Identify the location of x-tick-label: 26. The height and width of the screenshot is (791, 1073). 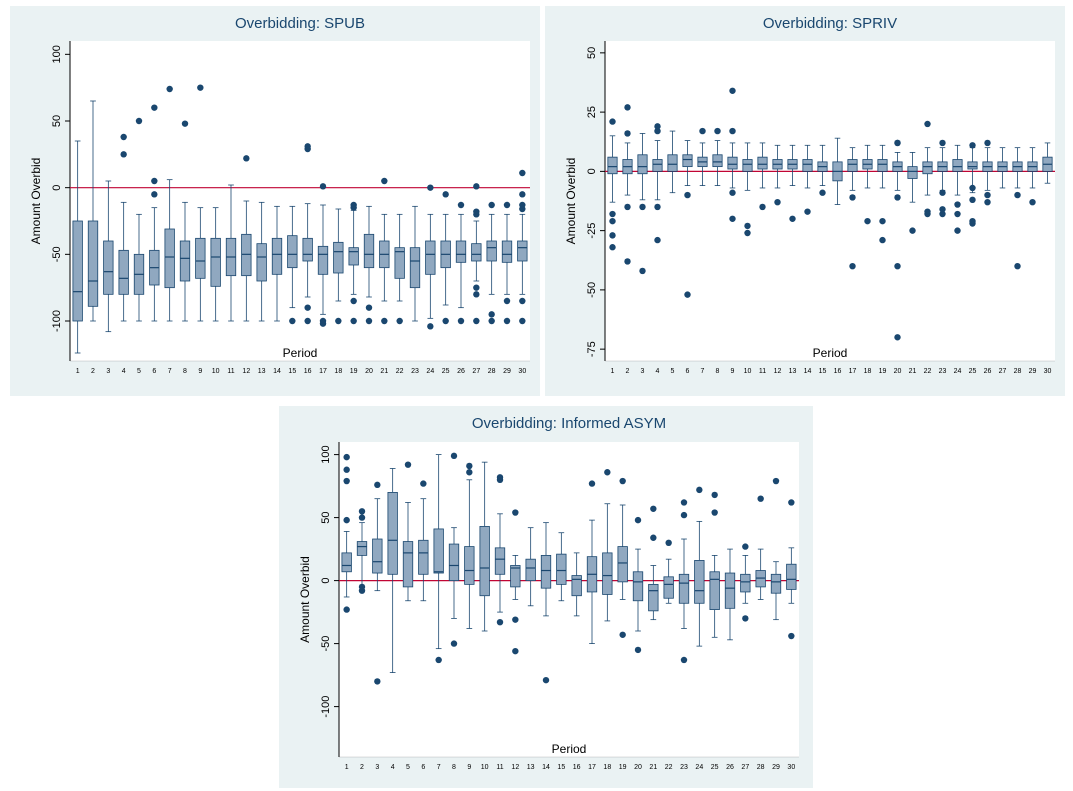
(988, 371).